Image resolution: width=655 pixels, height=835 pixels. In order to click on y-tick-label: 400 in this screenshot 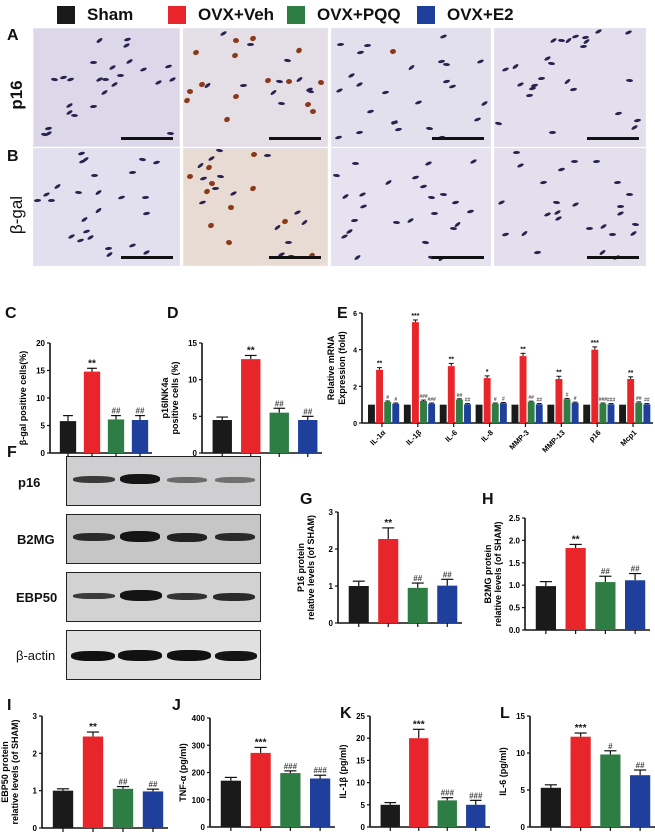, I will do `click(199, 718)`.